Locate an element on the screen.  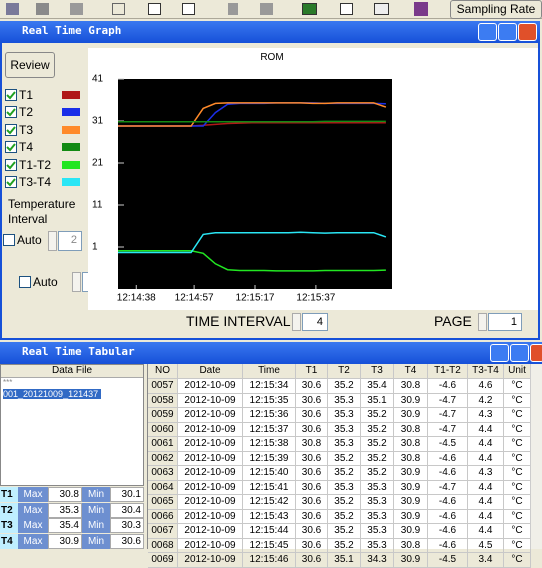
table-cell: 34.3 is located at coordinates (377, 560).